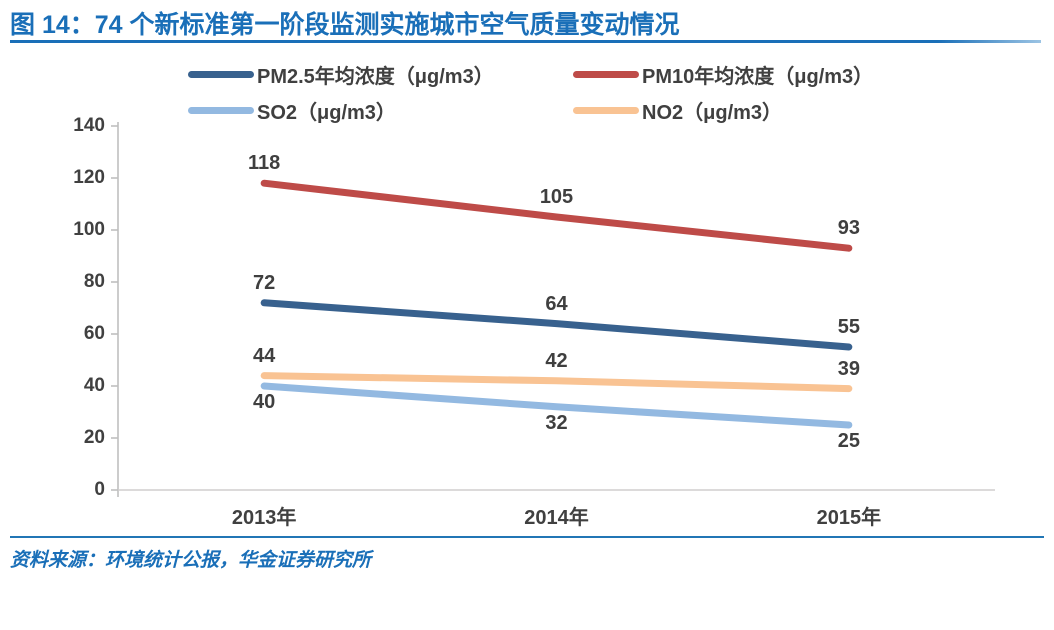 Image resolution: width=1054 pixels, height=630 pixels. I want to click on legend-label-pm25: PM2.5年均浓度（μg/m3）, so click(375, 76).